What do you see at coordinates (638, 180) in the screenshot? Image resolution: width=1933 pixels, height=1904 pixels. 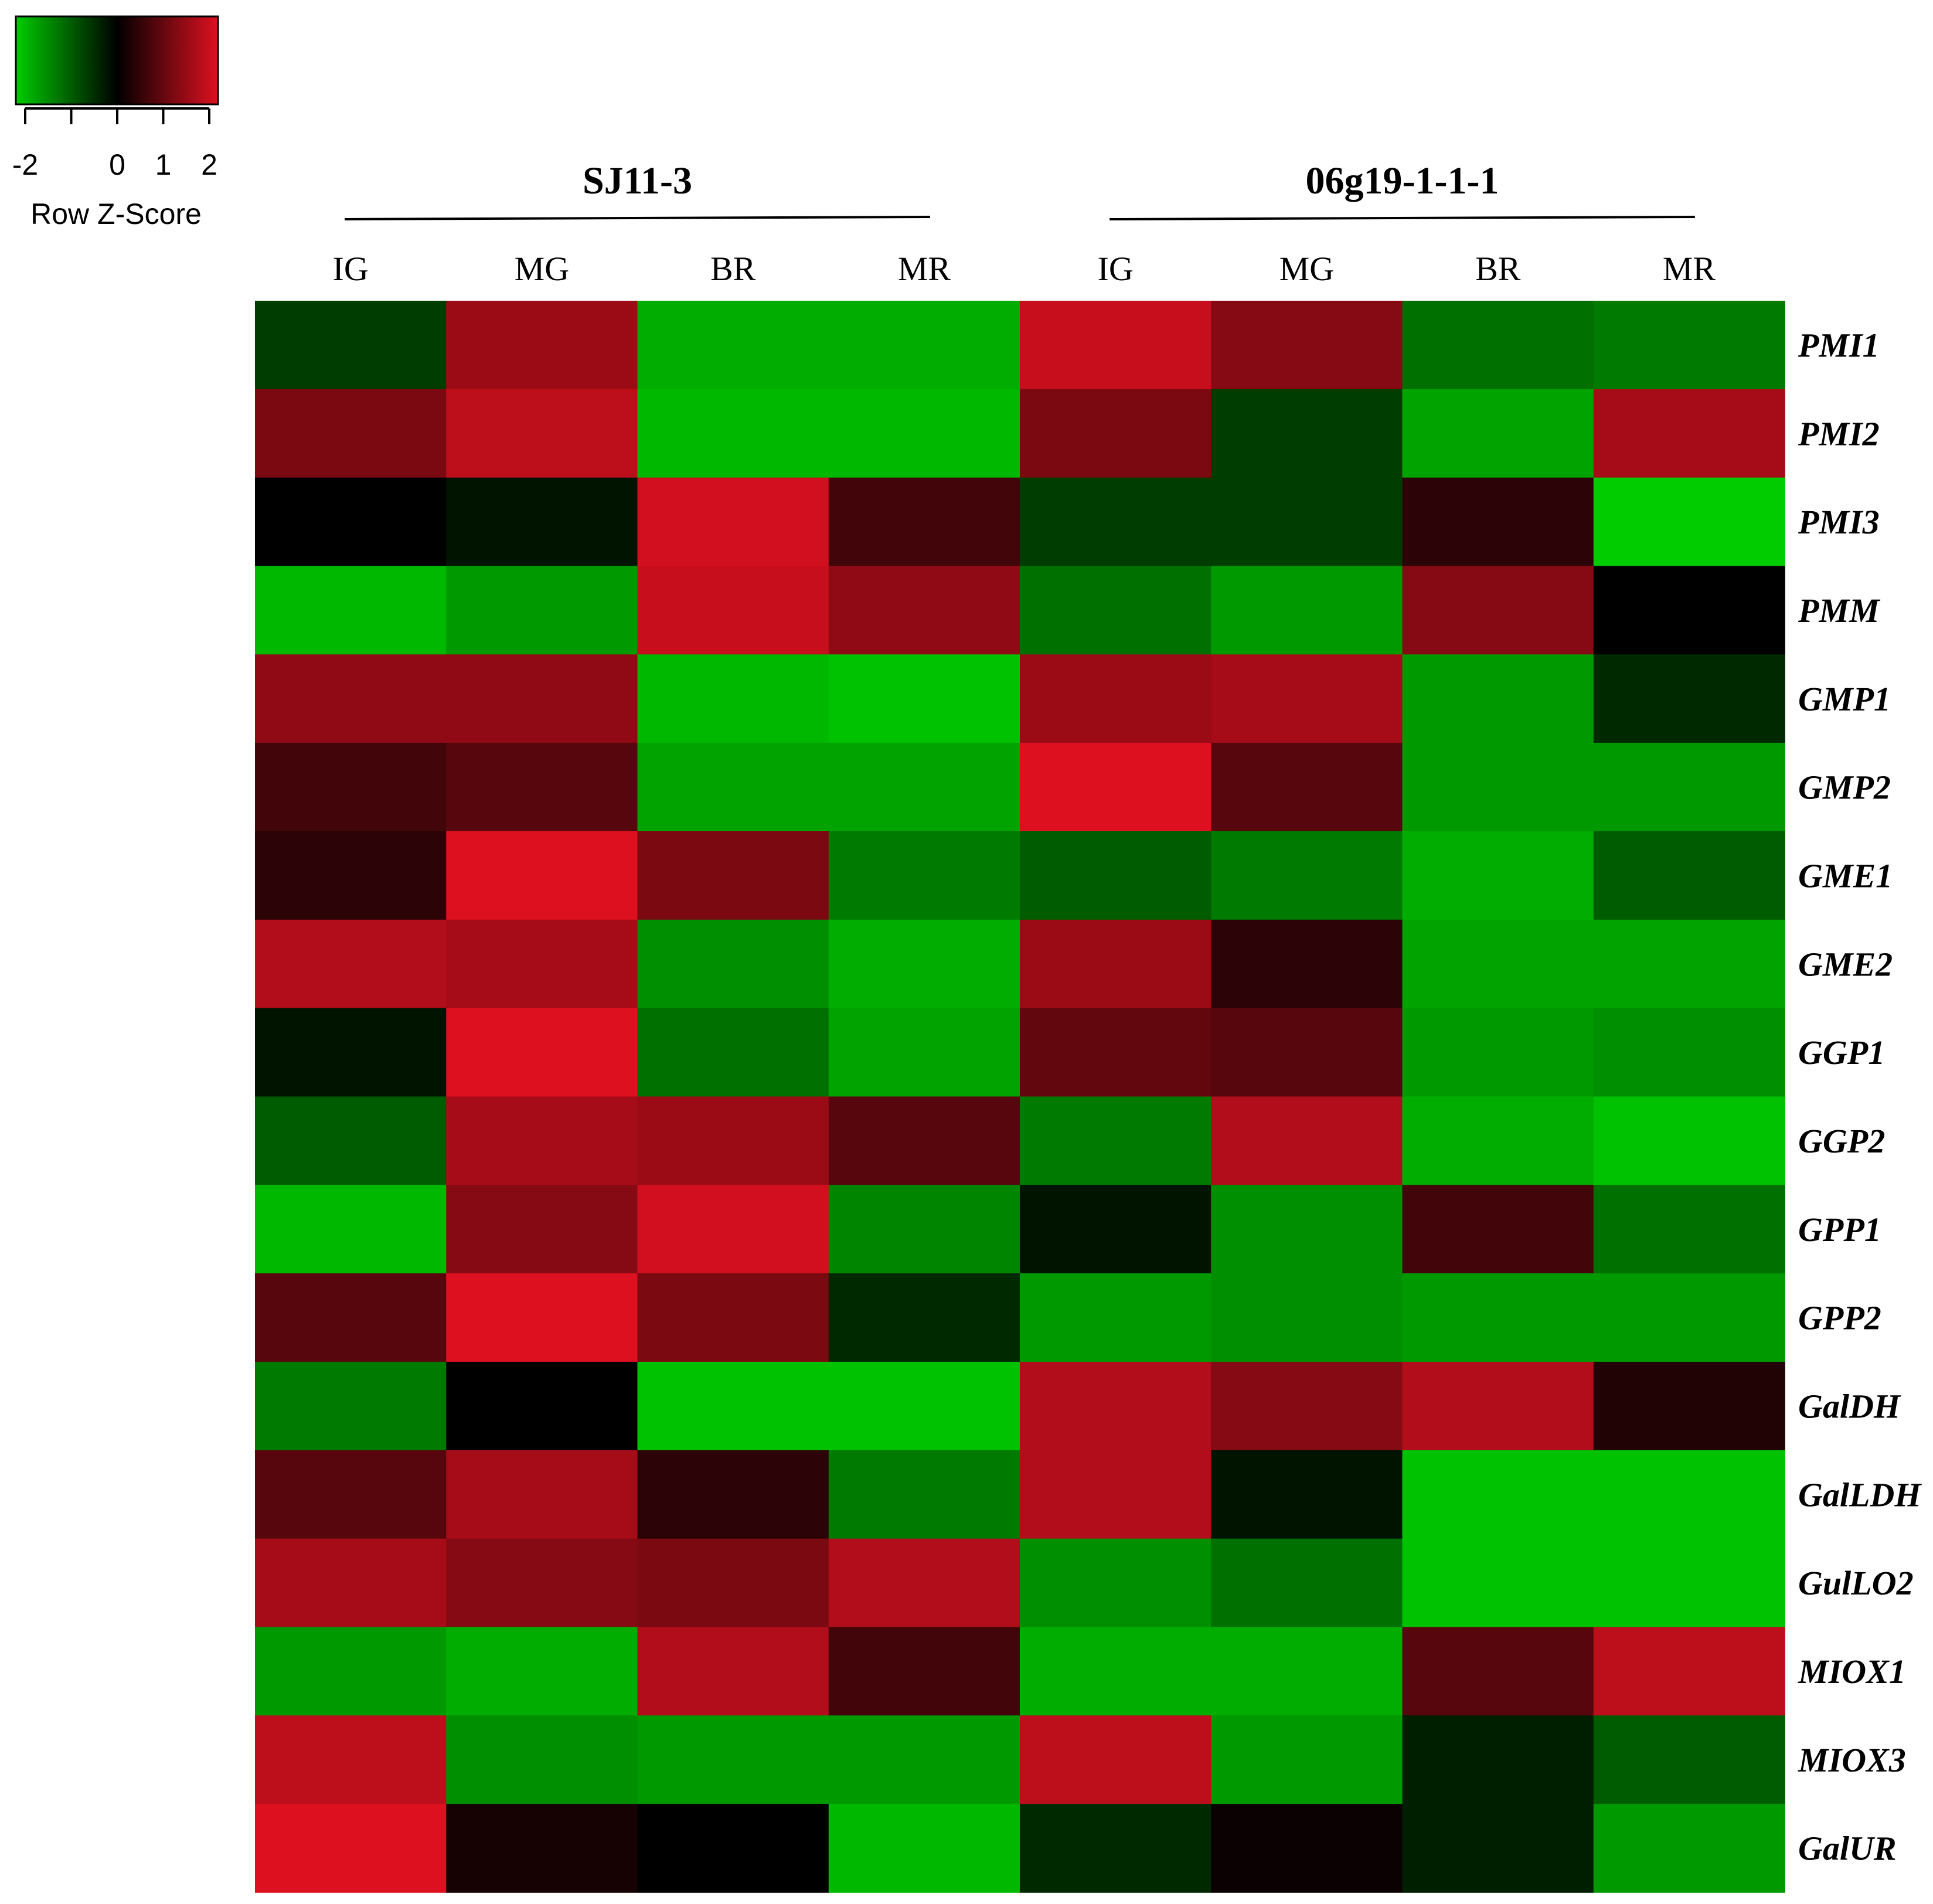 I see `group-label: SJ11-3` at bounding box center [638, 180].